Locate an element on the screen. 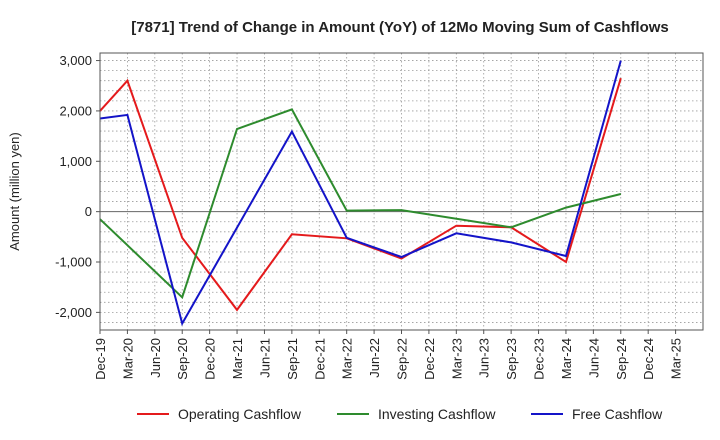 The height and width of the screenshot is (440, 720). x-tick-label: Sep-22 is located at coordinates (402, 359).